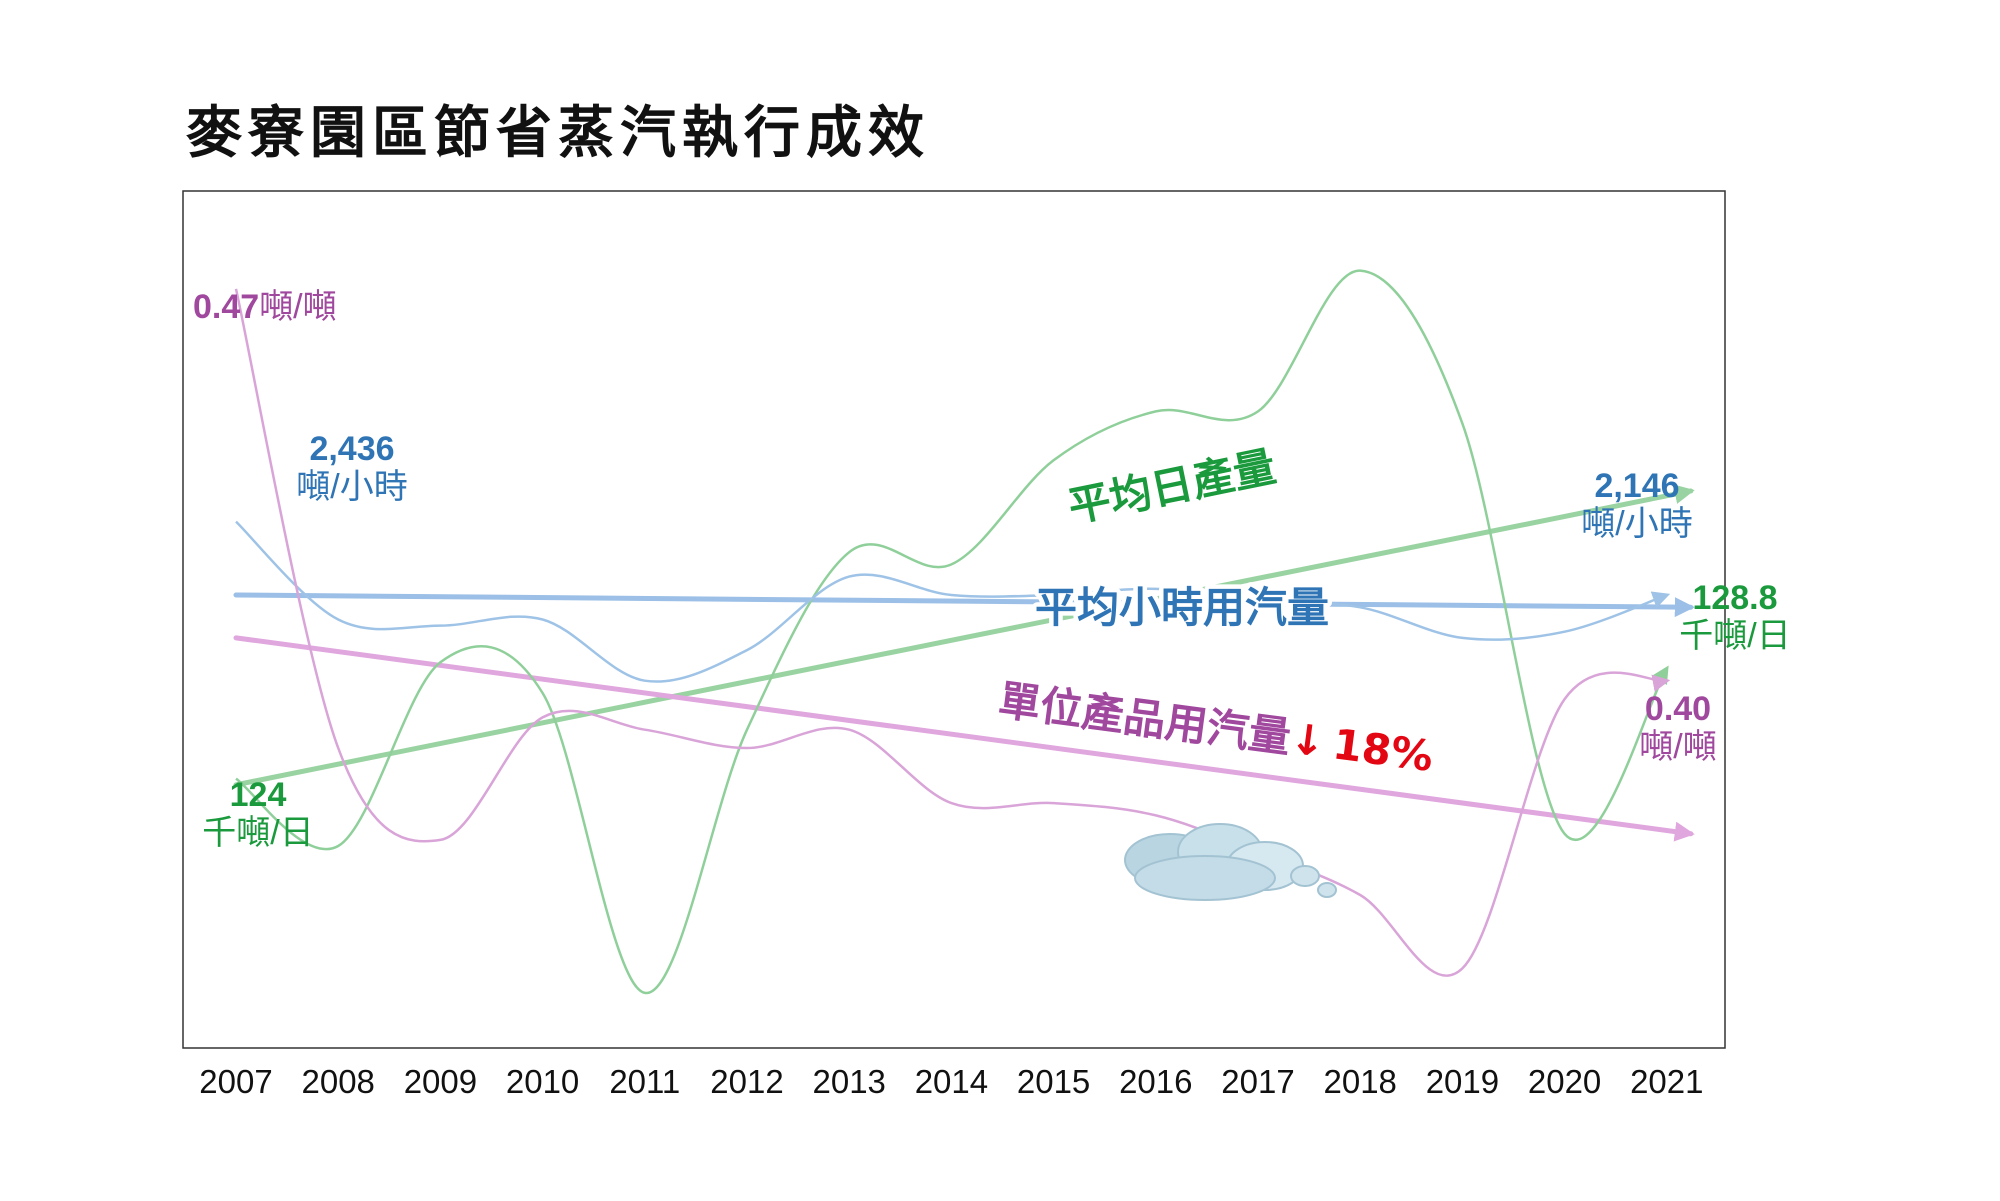 This screenshot has width=2000, height=1201. What do you see at coordinates (1678, 709) in the screenshot?
I see `purple-end-value: 0.40` at bounding box center [1678, 709].